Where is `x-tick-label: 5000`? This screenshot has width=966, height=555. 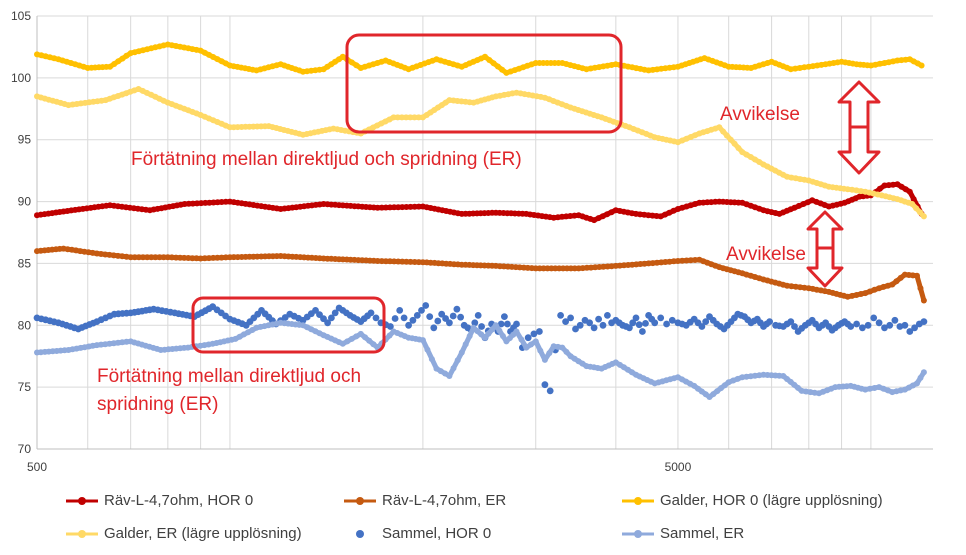 x-tick-label: 5000 is located at coordinates (678, 467).